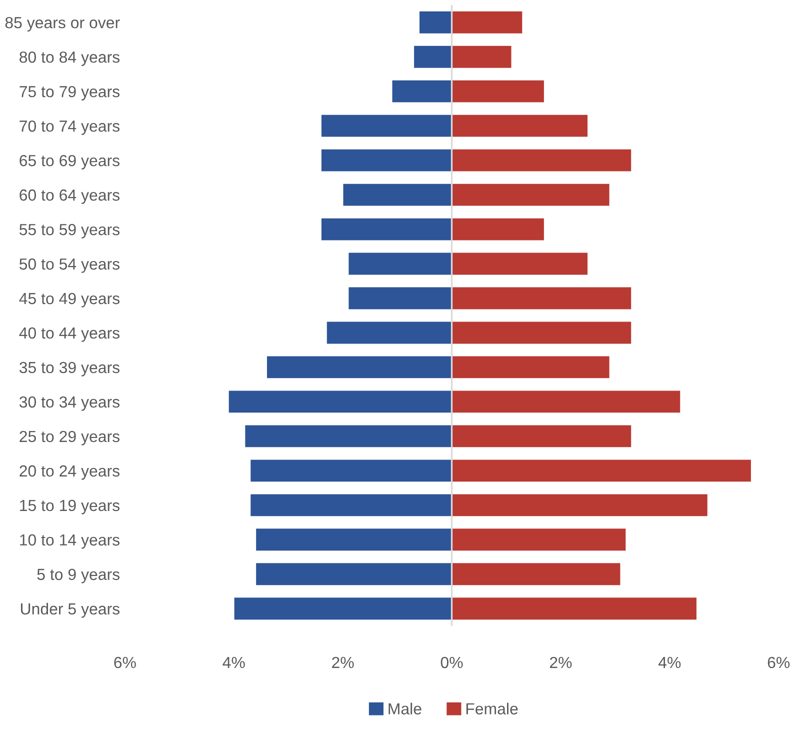 This screenshot has width=806, height=732. Describe the element at coordinates (492, 708) in the screenshot. I see `legend-label: Female` at that location.